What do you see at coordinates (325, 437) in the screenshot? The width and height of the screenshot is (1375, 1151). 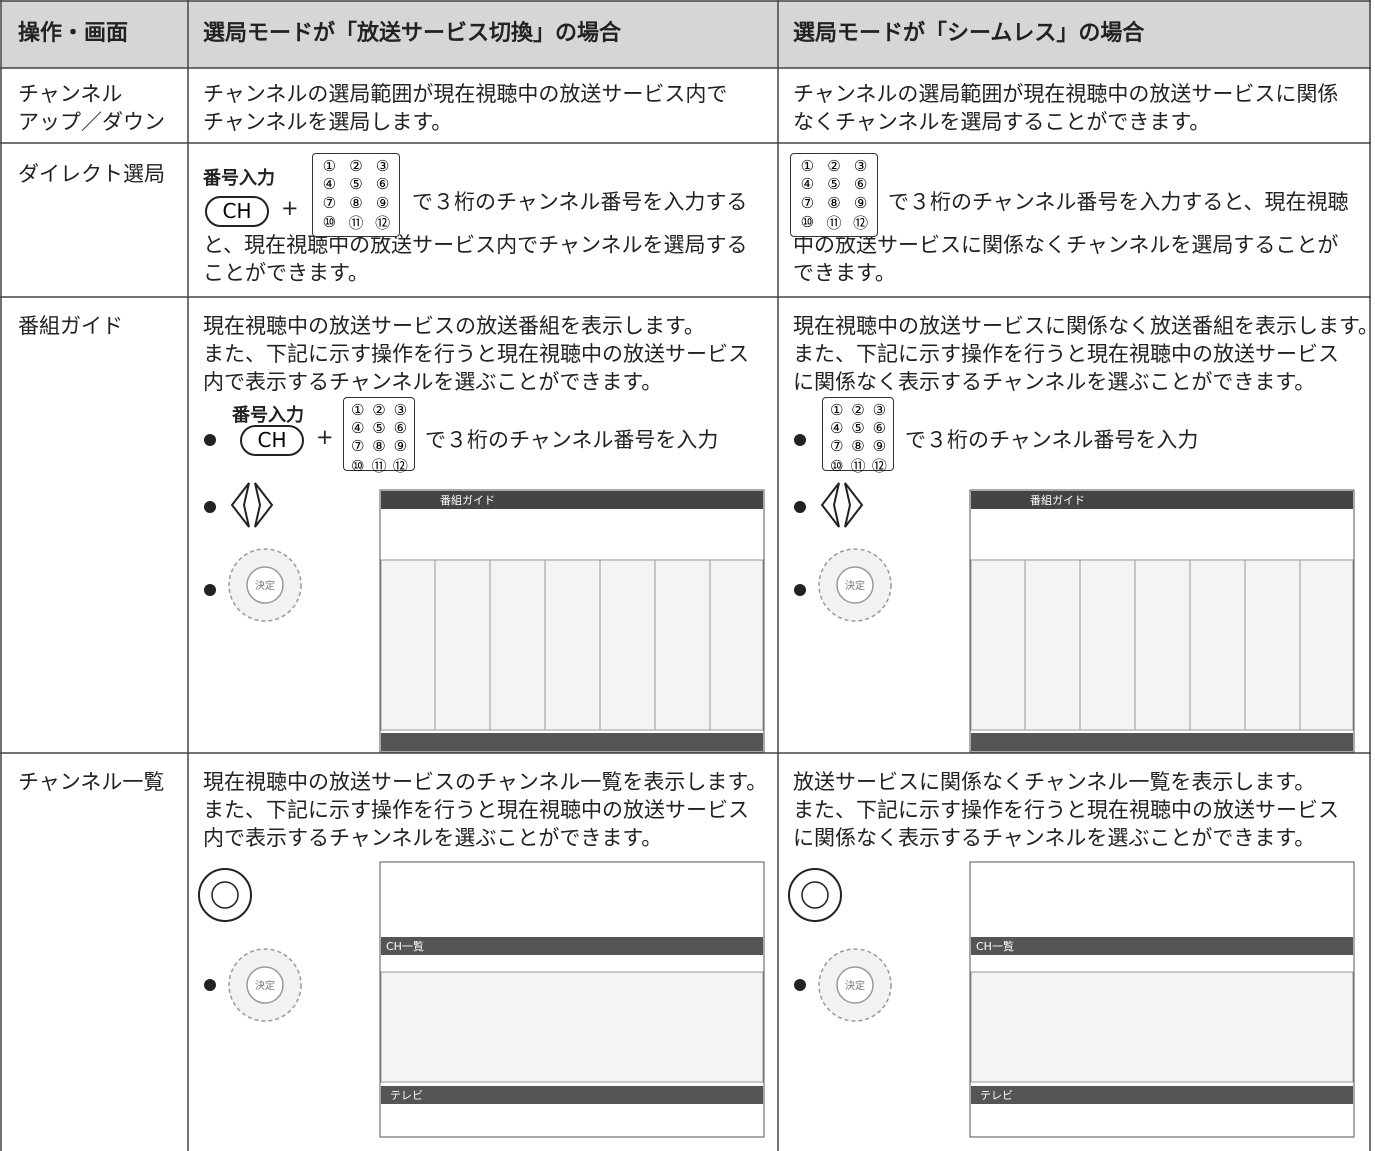 I see `plus: +` at bounding box center [325, 437].